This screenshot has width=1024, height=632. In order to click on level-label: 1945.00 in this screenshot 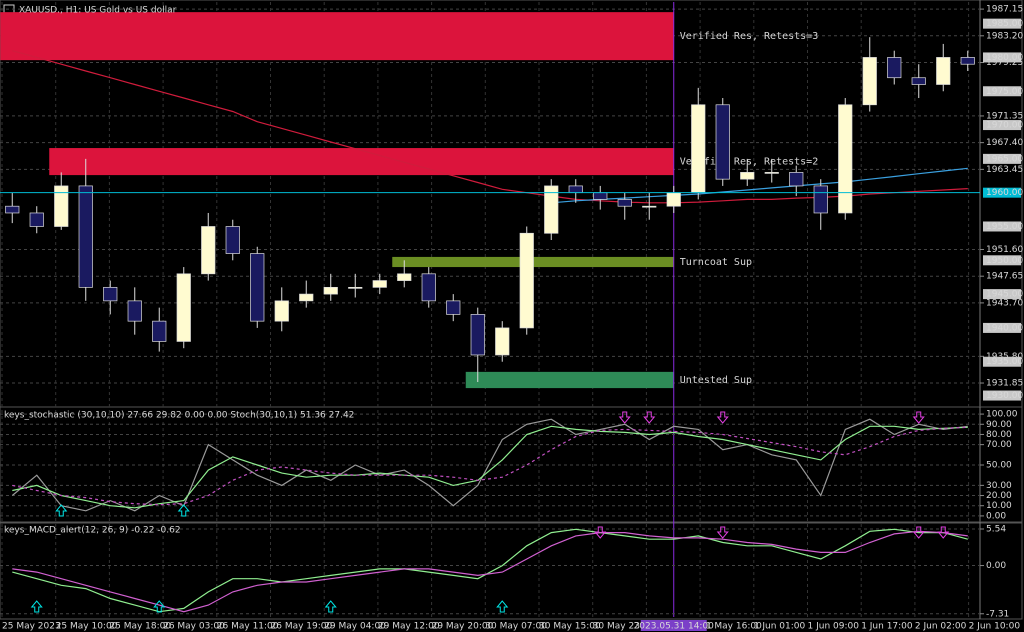, I will do `click(1004, 295)`.